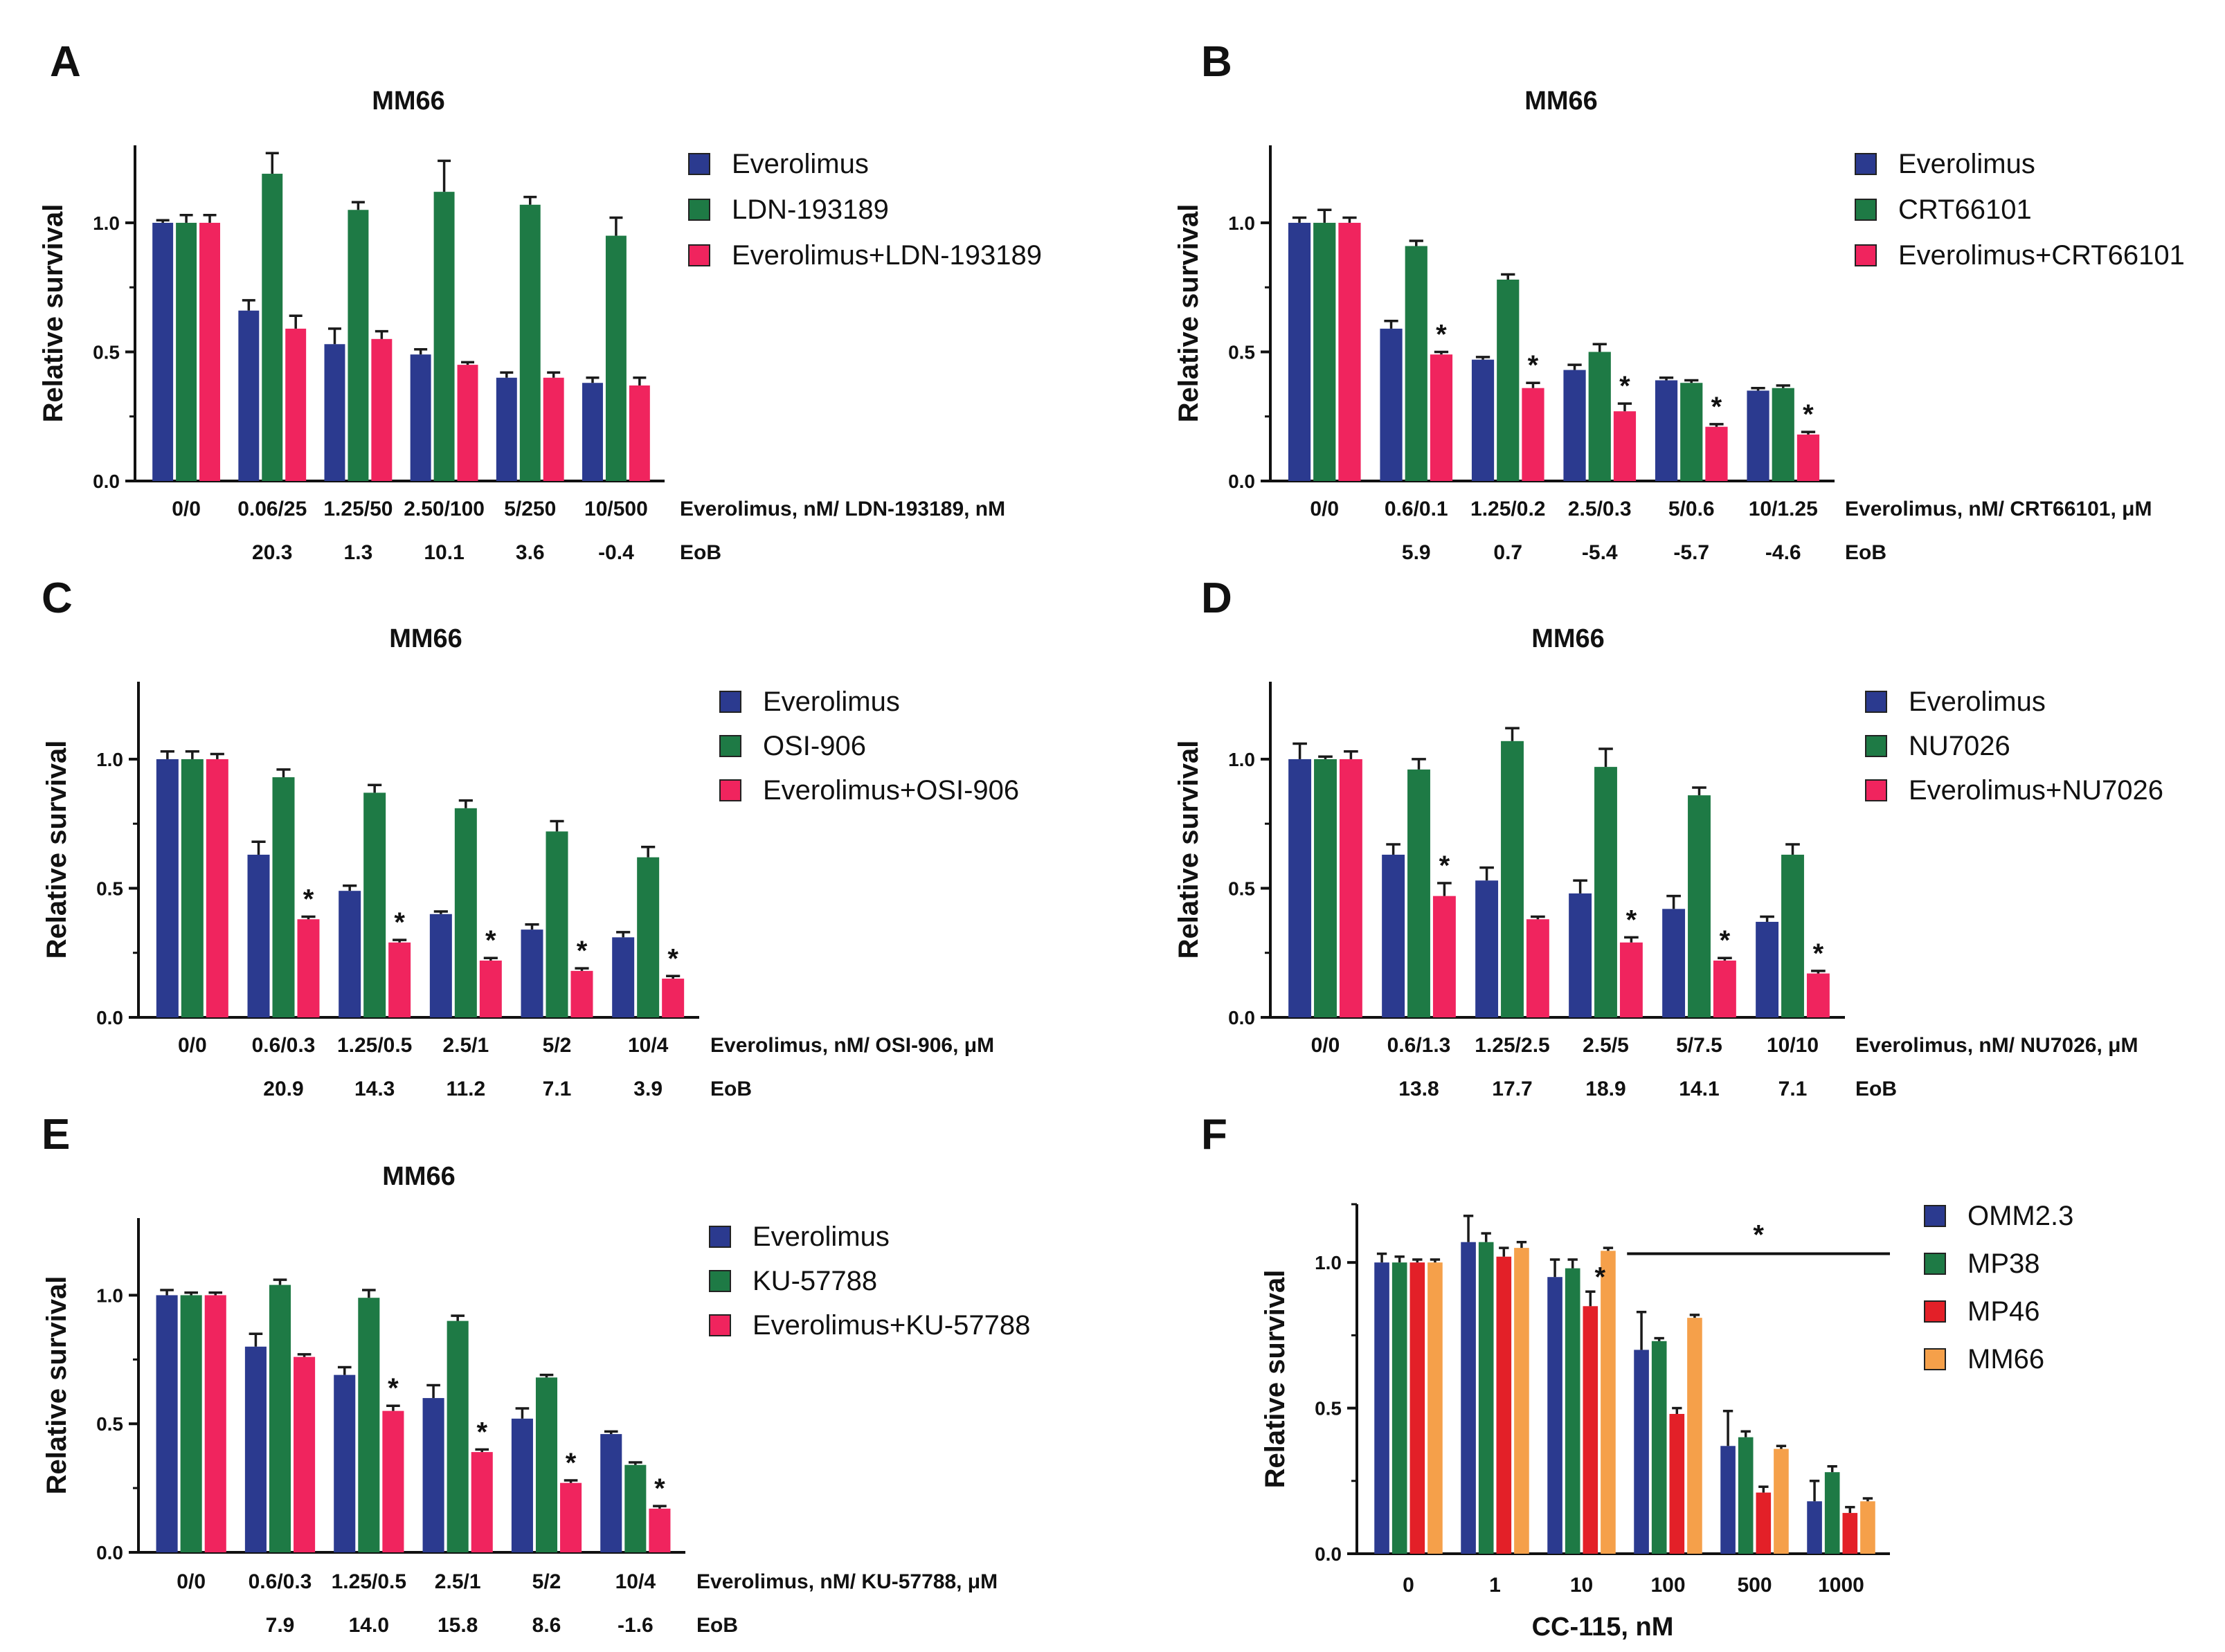 The image size is (2225, 1652). What do you see at coordinates (1408, 1586) in the screenshot?
I see `x-tick-label: 0` at bounding box center [1408, 1586].